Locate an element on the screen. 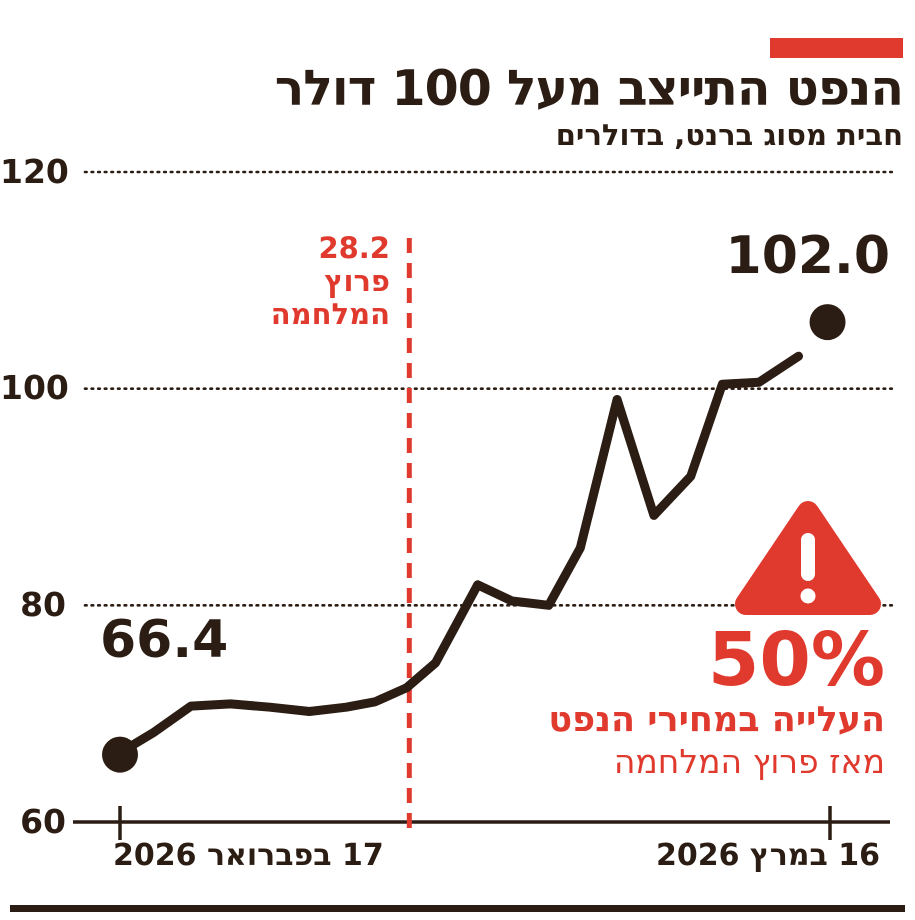 The height and width of the screenshot is (920, 915). chart-title: הנפט התייצב מעל 100 דולר is located at coordinates (589, 88).